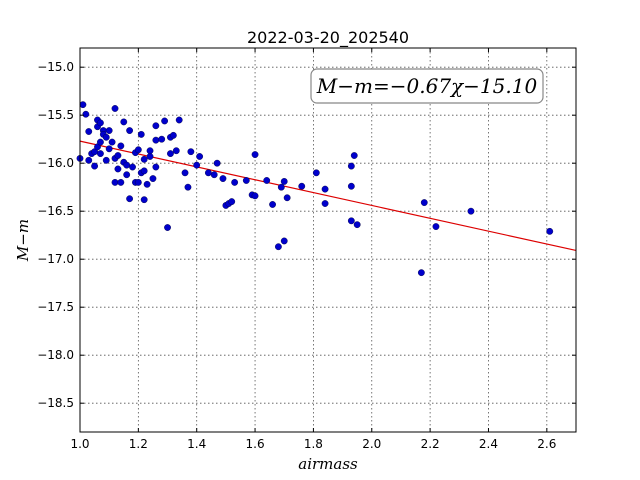  What do you see at coordinates (328, 464) in the screenshot?
I see `x-axis-label: airmass` at bounding box center [328, 464].